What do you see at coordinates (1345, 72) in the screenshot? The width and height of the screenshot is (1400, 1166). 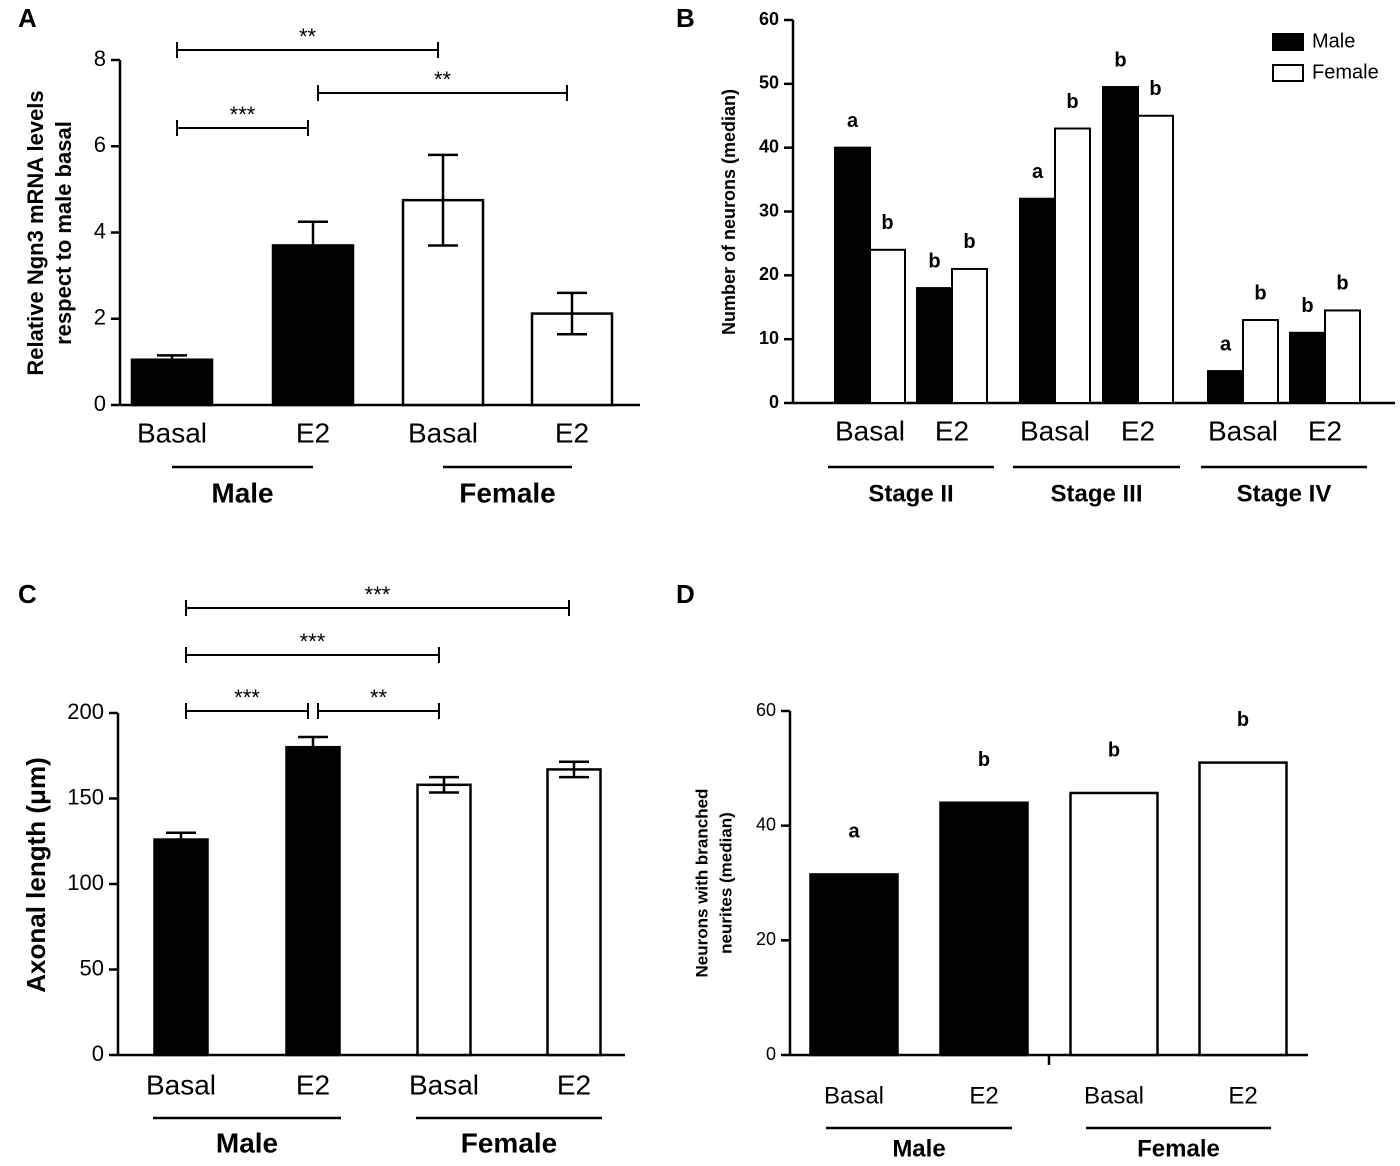 I see `legend-label: Female` at bounding box center [1345, 72].